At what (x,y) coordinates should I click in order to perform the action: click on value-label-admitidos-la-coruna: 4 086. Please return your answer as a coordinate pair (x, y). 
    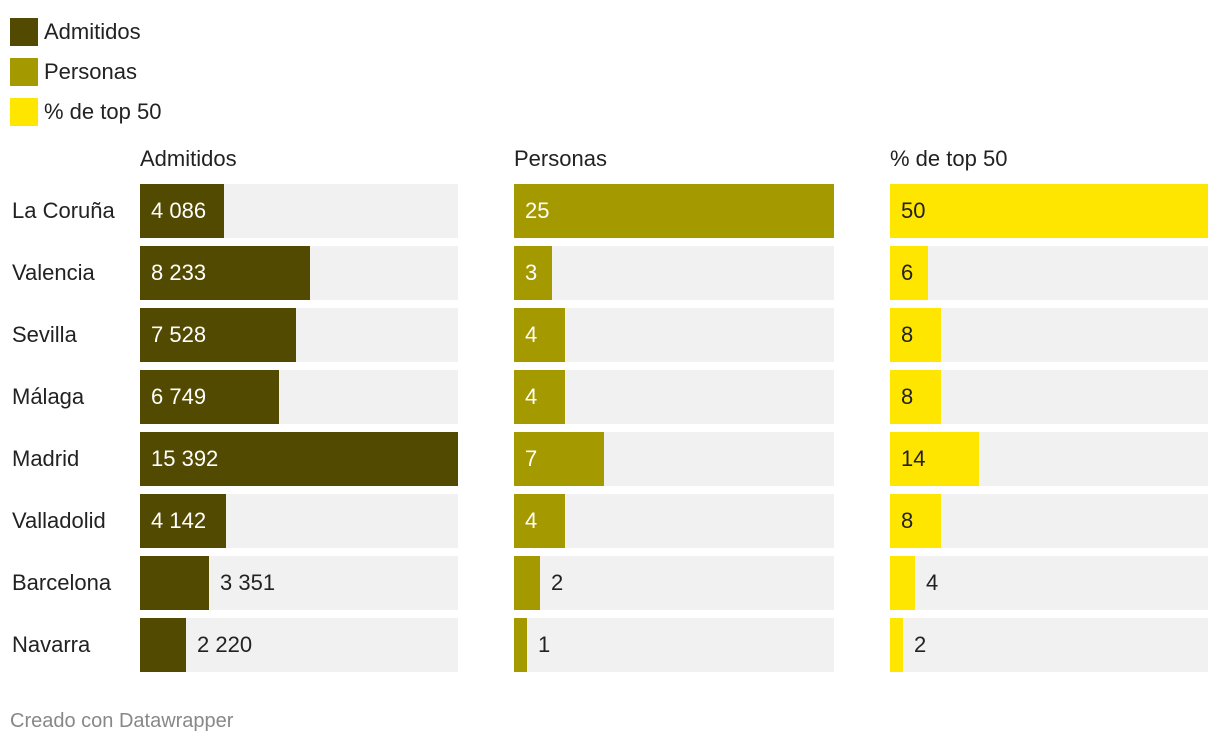
    Looking at the image, I should click on (179, 210).